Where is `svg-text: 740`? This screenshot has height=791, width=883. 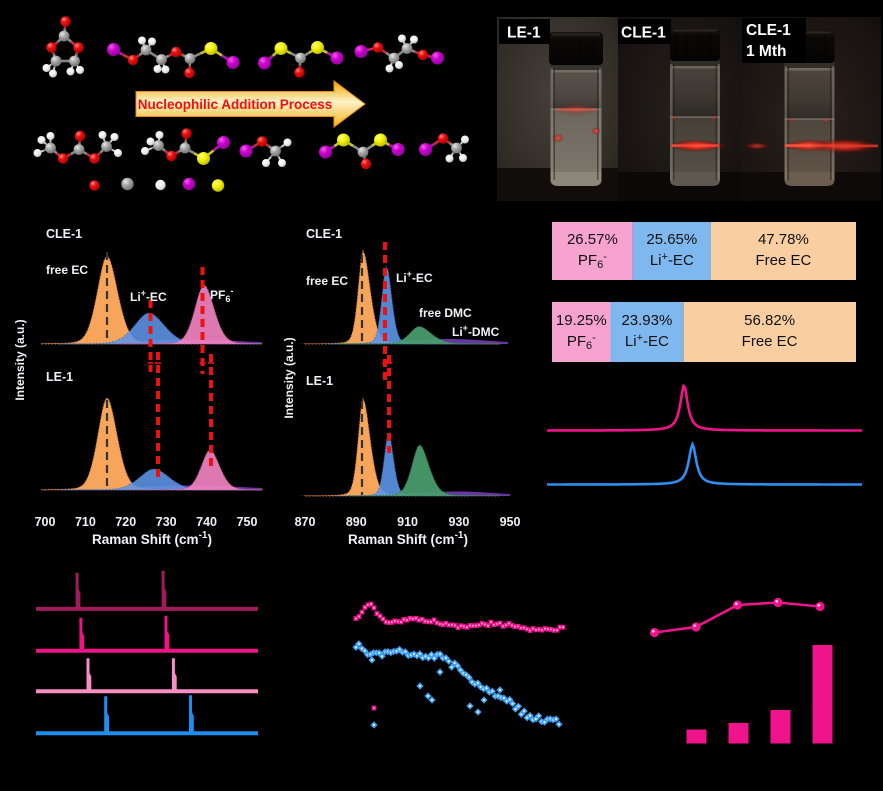
svg-text: 740 is located at coordinates (206, 522).